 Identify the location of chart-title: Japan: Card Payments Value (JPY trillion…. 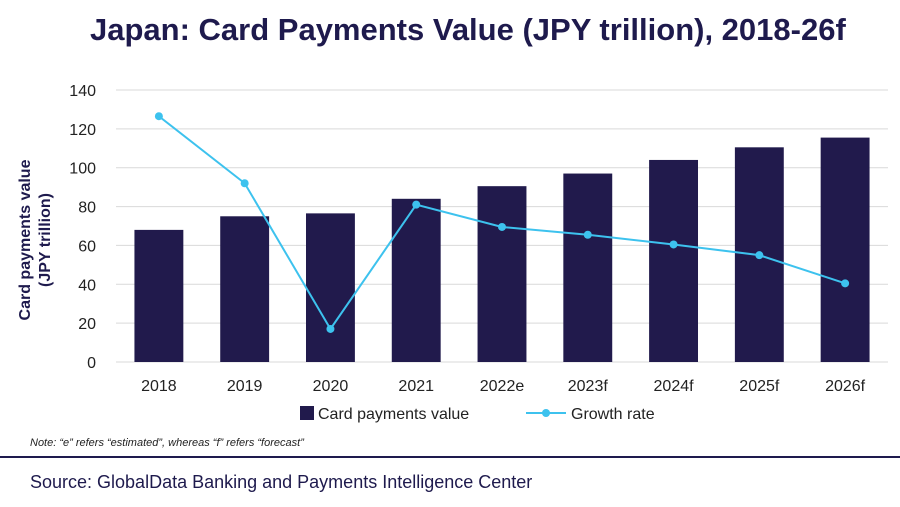
(468, 29).